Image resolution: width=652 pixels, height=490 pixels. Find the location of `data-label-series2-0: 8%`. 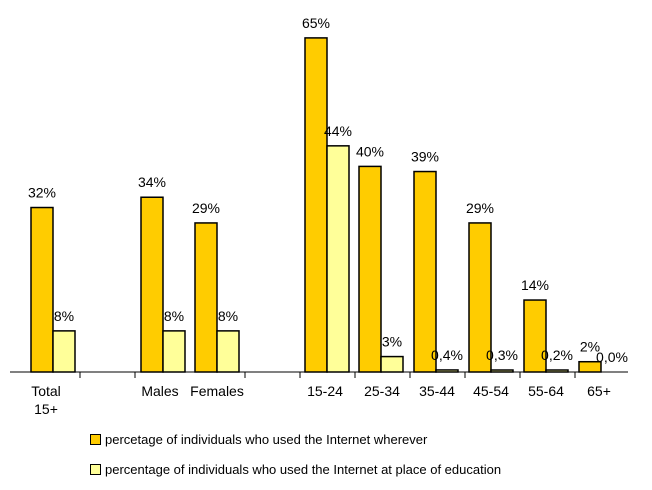

data-label-series2-0: 8% is located at coordinates (64, 316).